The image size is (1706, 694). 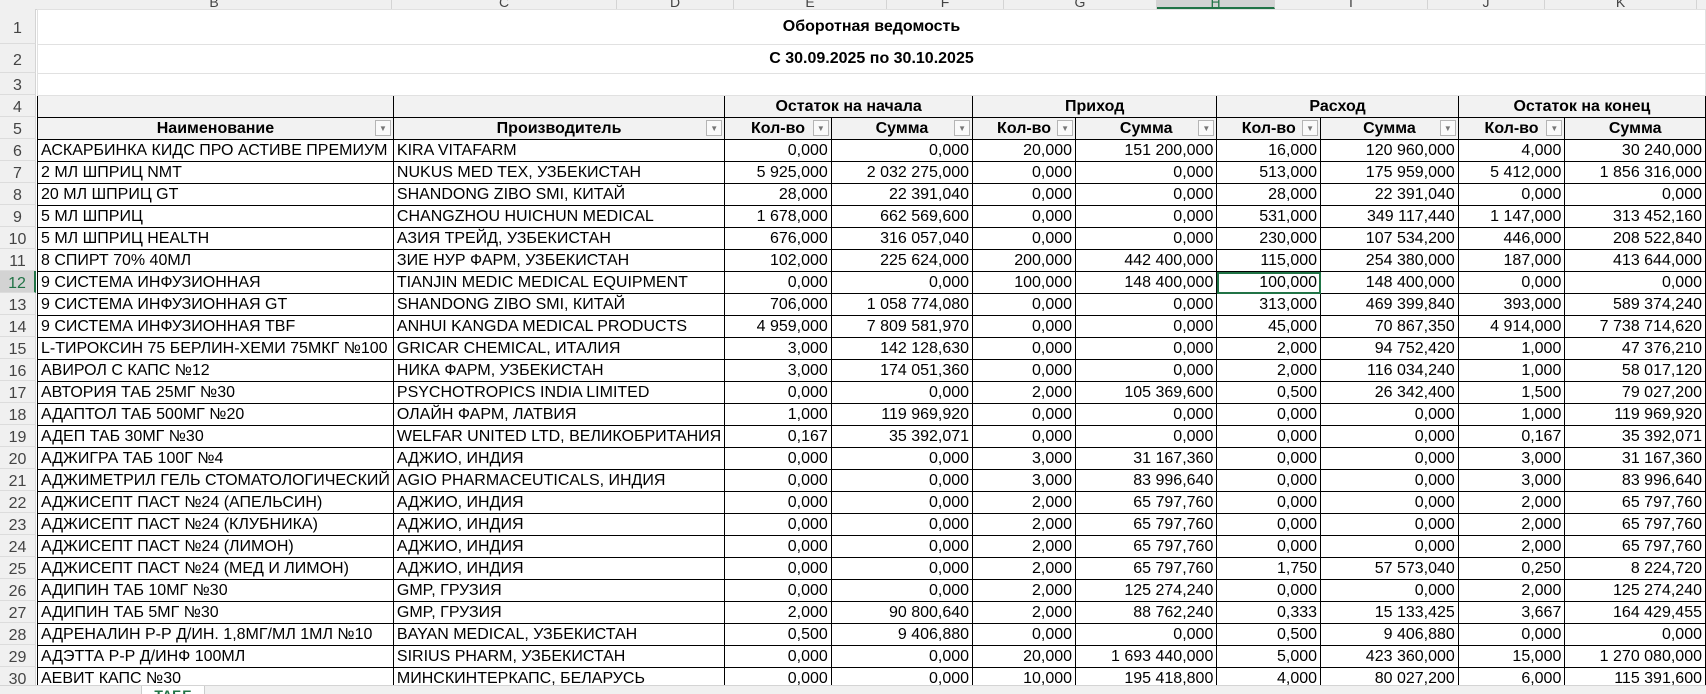 I want to click on column-title: Сумма, so click(x=1635, y=128).